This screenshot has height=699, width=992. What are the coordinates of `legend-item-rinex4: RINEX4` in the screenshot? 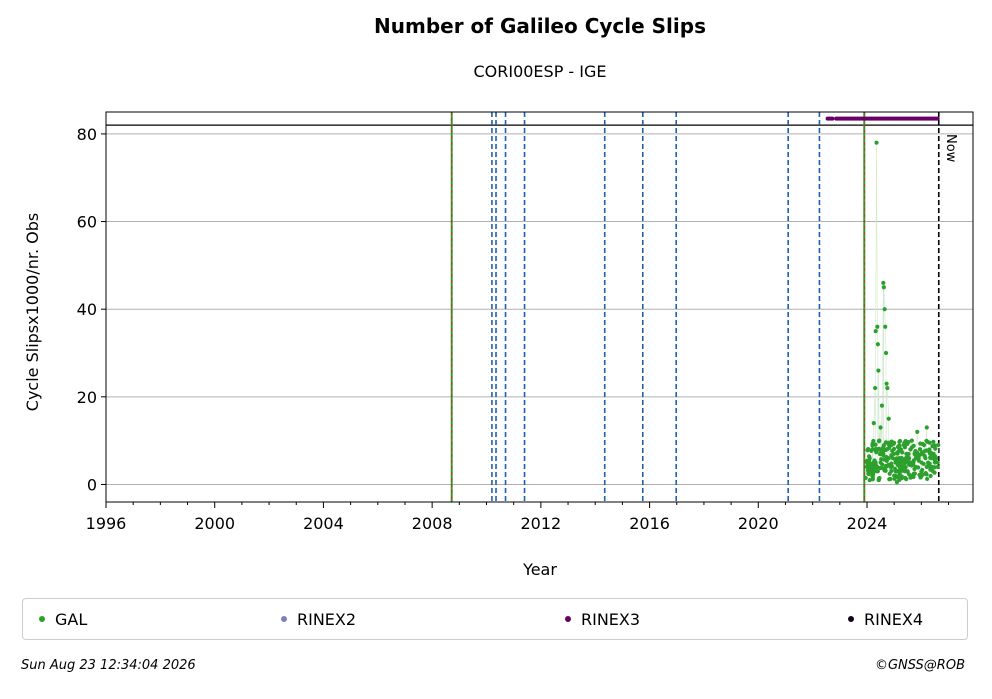 It's located at (885, 619).